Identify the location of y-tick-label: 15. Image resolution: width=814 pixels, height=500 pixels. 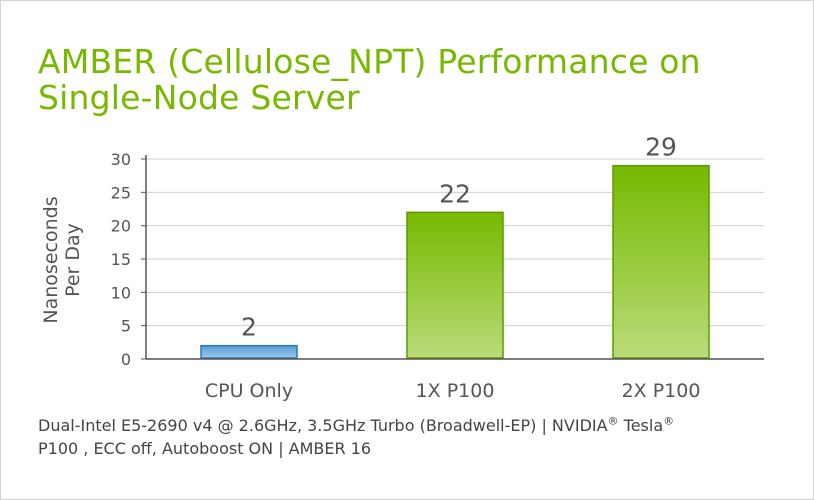
(121, 259).